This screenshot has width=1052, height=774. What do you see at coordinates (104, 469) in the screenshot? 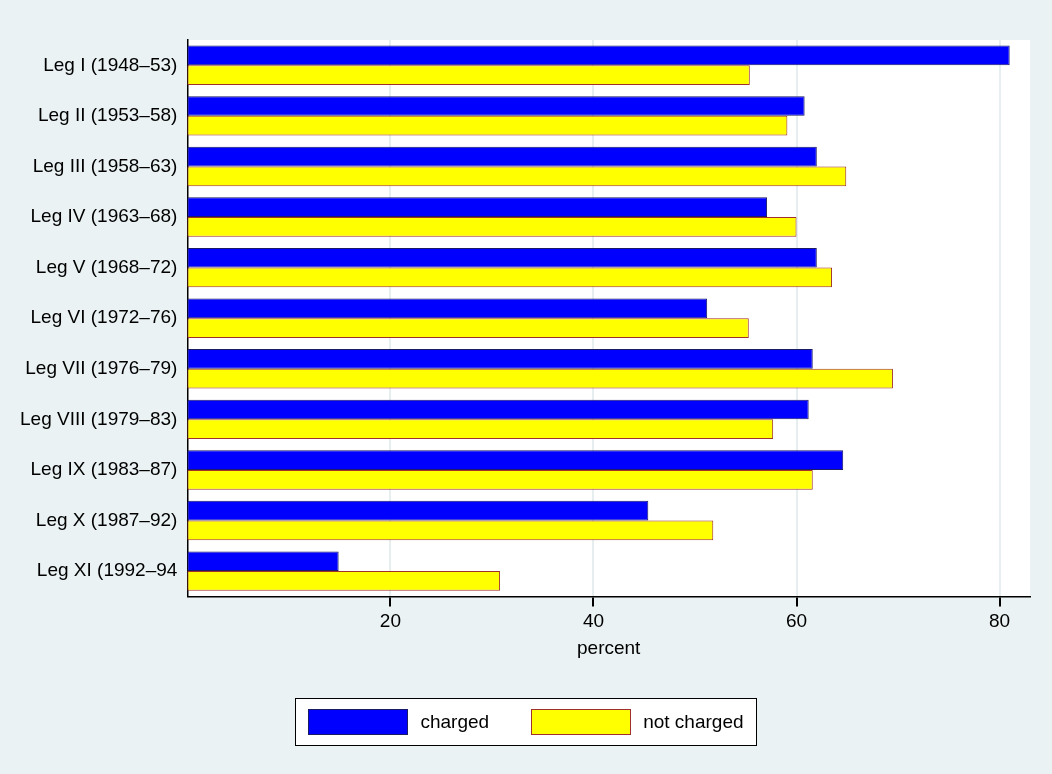
I see `y-tick-label: Leg IX (1983–87)` at bounding box center [104, 469].